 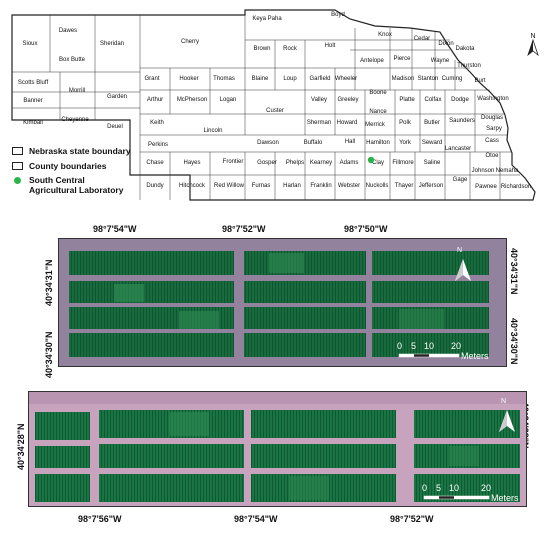 I want to click on county-label-york: York, so click(x=405, y=143).